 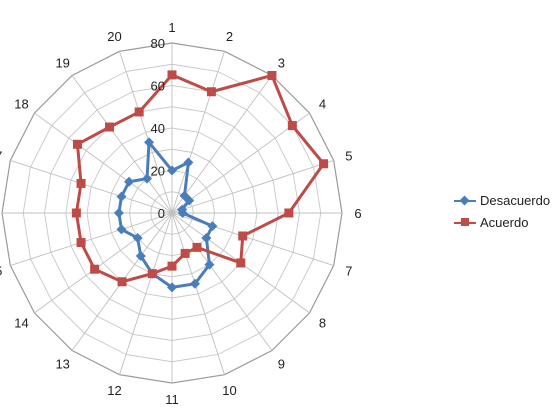 I want to click on axis-label: 18, so click(x=21, y=104).